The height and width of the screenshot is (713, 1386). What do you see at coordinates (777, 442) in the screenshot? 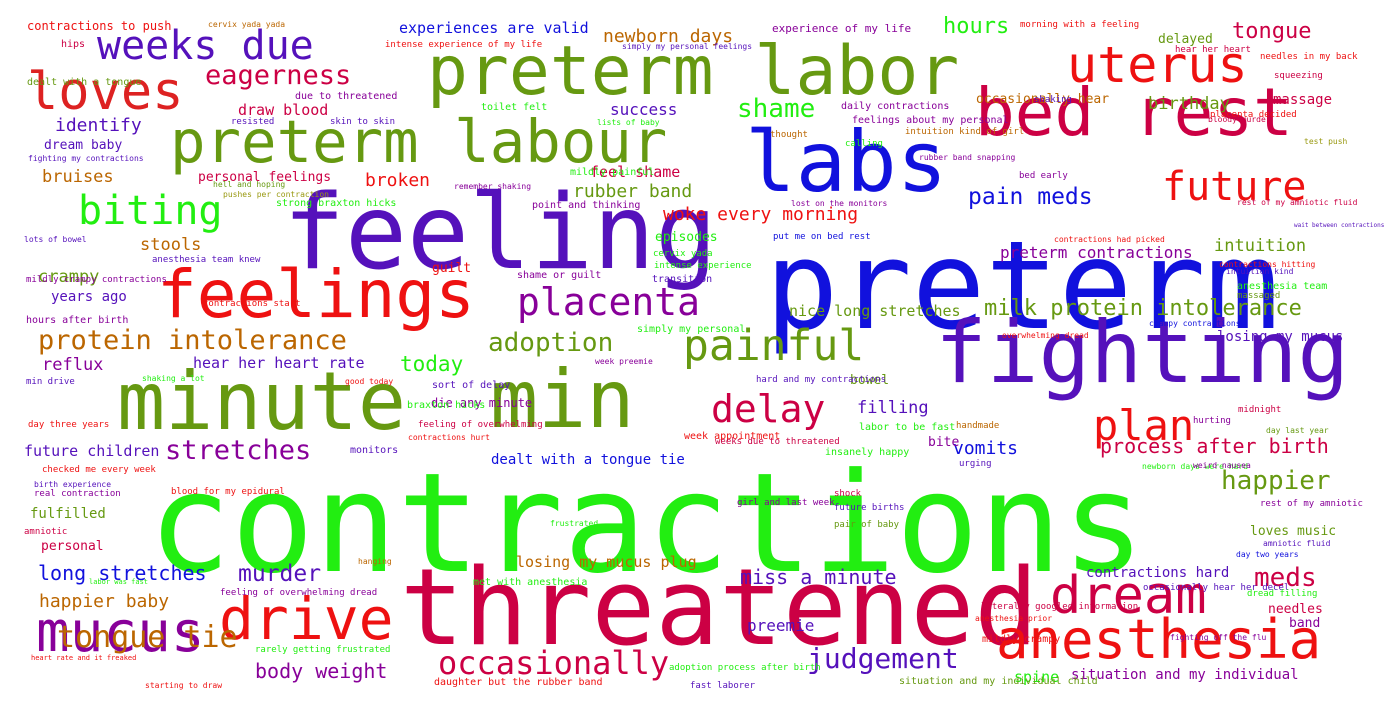
I see `cloud-word: weeks due to threatened` at bounding box center [777, 442].